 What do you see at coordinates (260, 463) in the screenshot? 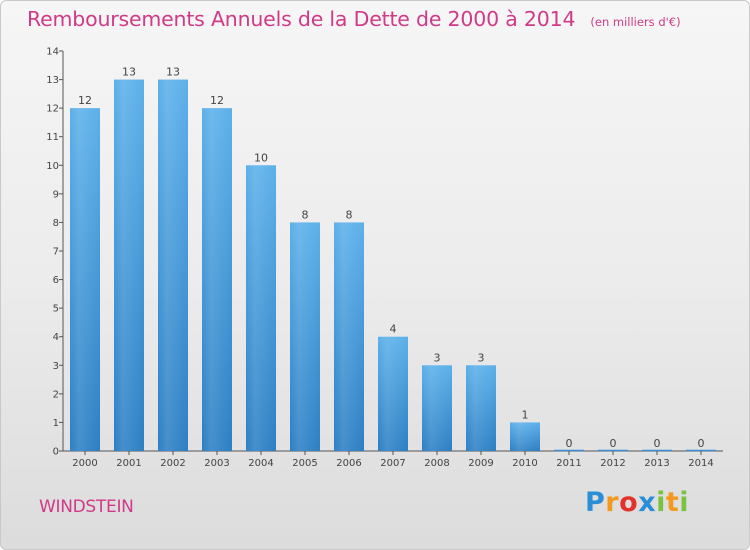
I see `x-tick-label: 2004` at bounding box center [260, 463].